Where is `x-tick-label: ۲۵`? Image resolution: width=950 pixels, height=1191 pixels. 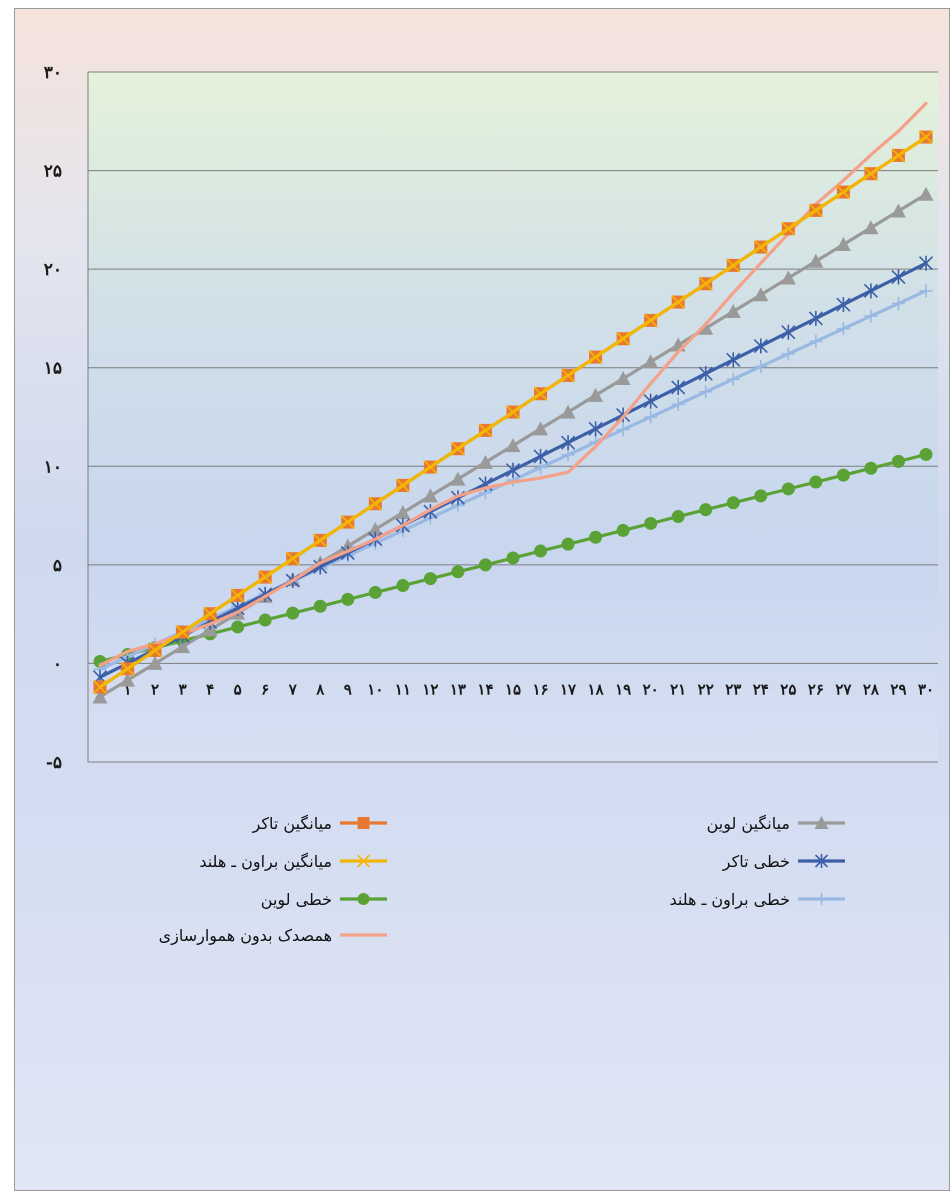 x-tick-label: ۲۵ is located at coordinates (788, 689).